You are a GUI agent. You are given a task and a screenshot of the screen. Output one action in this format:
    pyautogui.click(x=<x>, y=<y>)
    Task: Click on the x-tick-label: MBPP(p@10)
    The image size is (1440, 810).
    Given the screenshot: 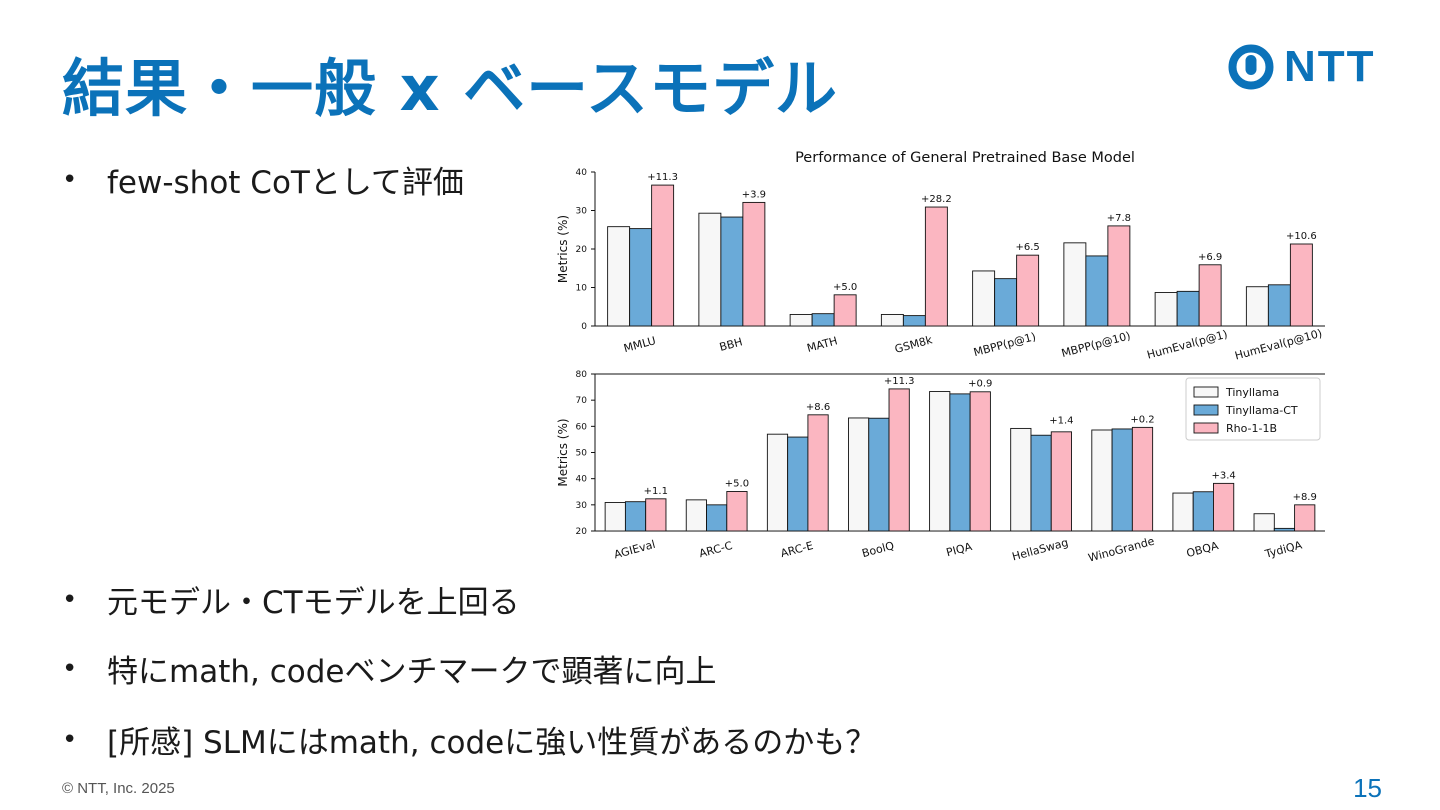 What is the action you would take?
    pyautogui.click(x=1096, y=344)
    